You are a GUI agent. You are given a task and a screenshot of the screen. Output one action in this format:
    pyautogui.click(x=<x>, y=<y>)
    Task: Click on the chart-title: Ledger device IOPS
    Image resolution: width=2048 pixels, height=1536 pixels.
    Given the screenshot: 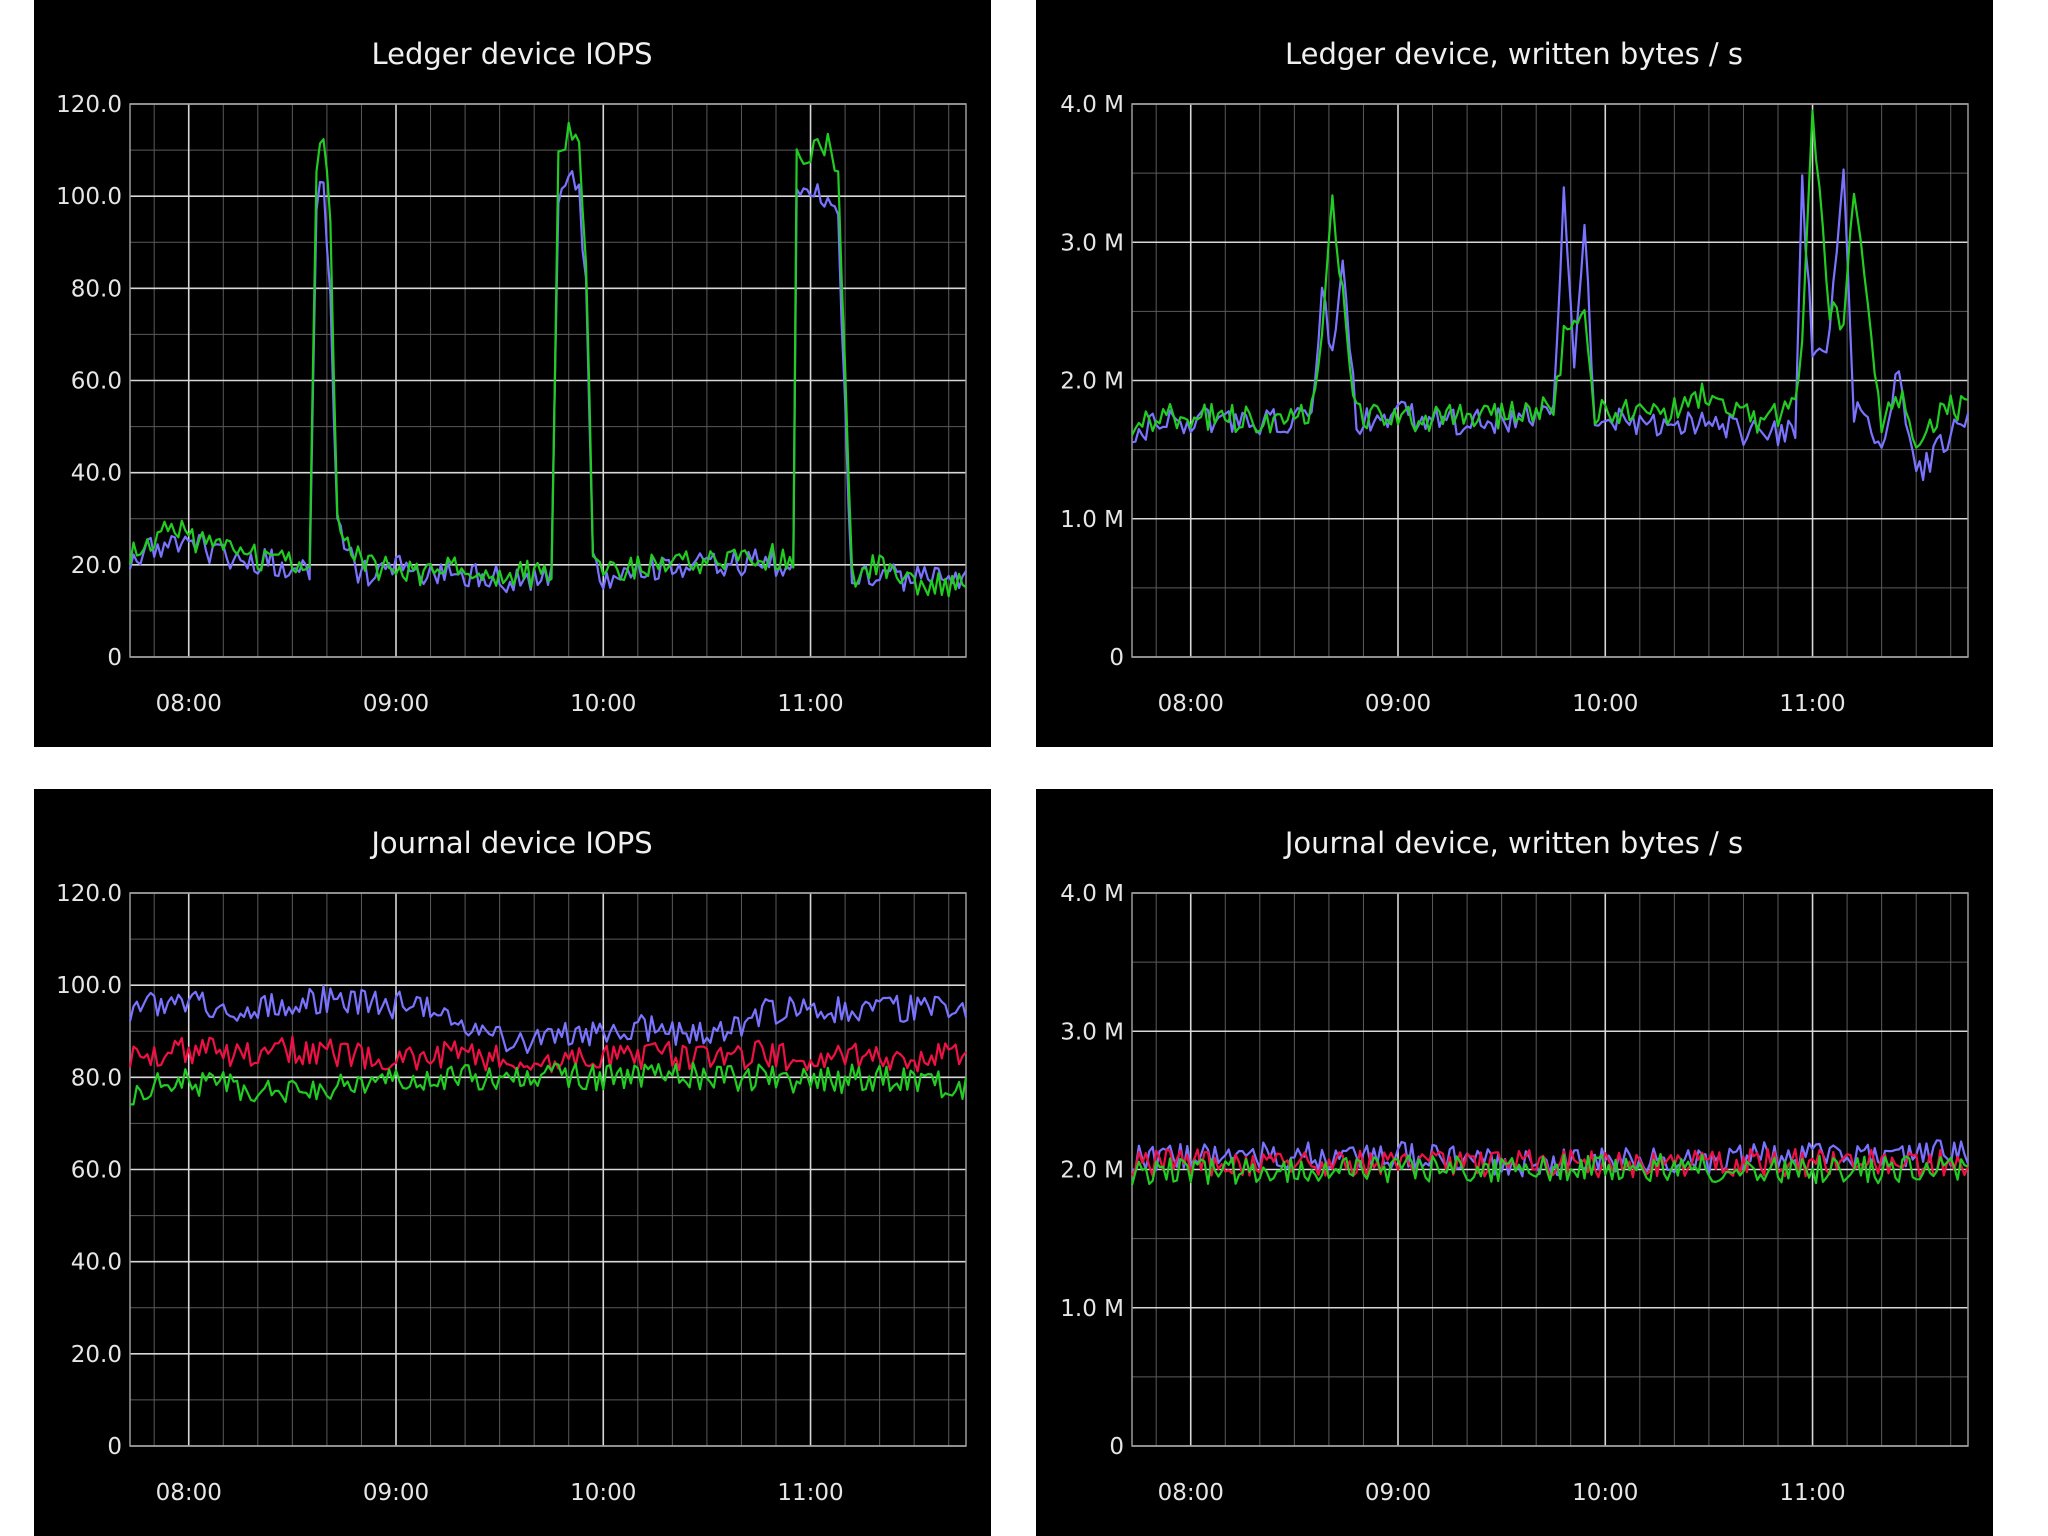 What is the action you would take?
    pyautogui.click(x=511, y=54)
    